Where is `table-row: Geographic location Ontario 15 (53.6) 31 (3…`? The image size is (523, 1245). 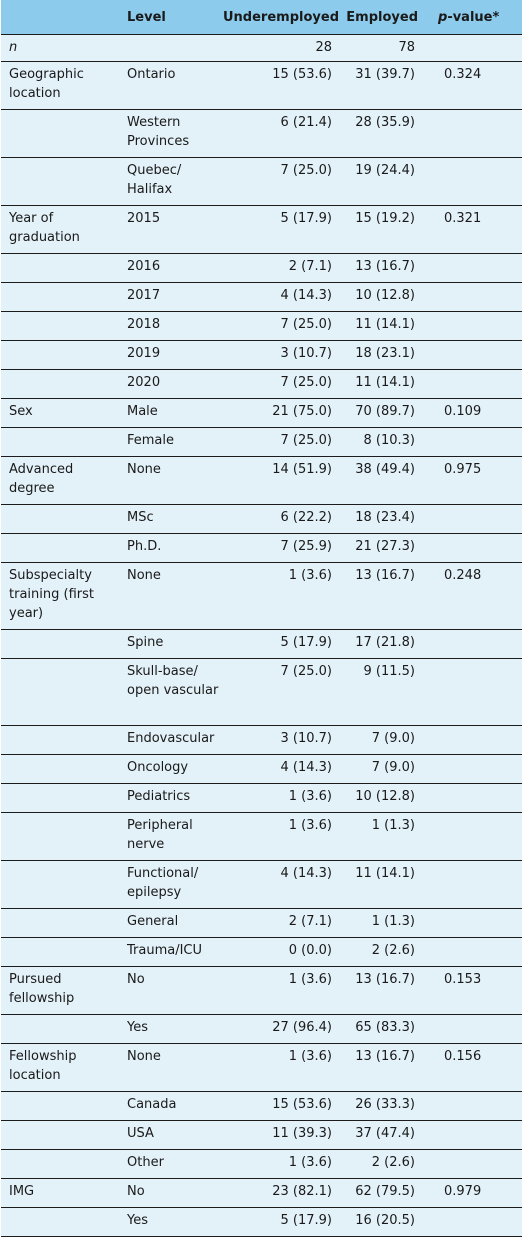 table-row: Geographic location Ontario 15 (53.6) 31 (3… is located at coordinates (261, 86).